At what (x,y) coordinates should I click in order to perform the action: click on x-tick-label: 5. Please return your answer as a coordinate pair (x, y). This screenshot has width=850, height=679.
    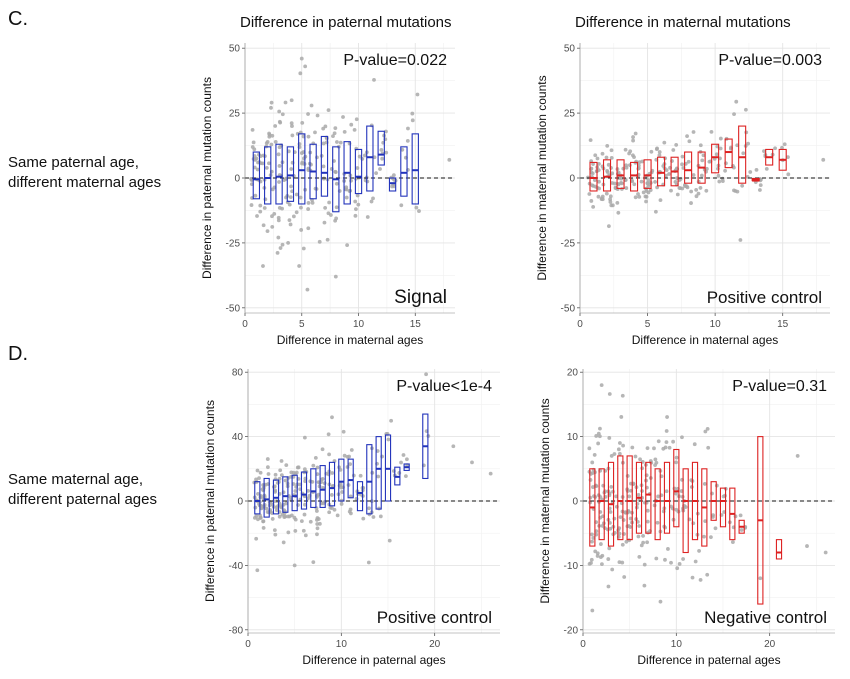
    Looking at the image, I should click on (302, 324).